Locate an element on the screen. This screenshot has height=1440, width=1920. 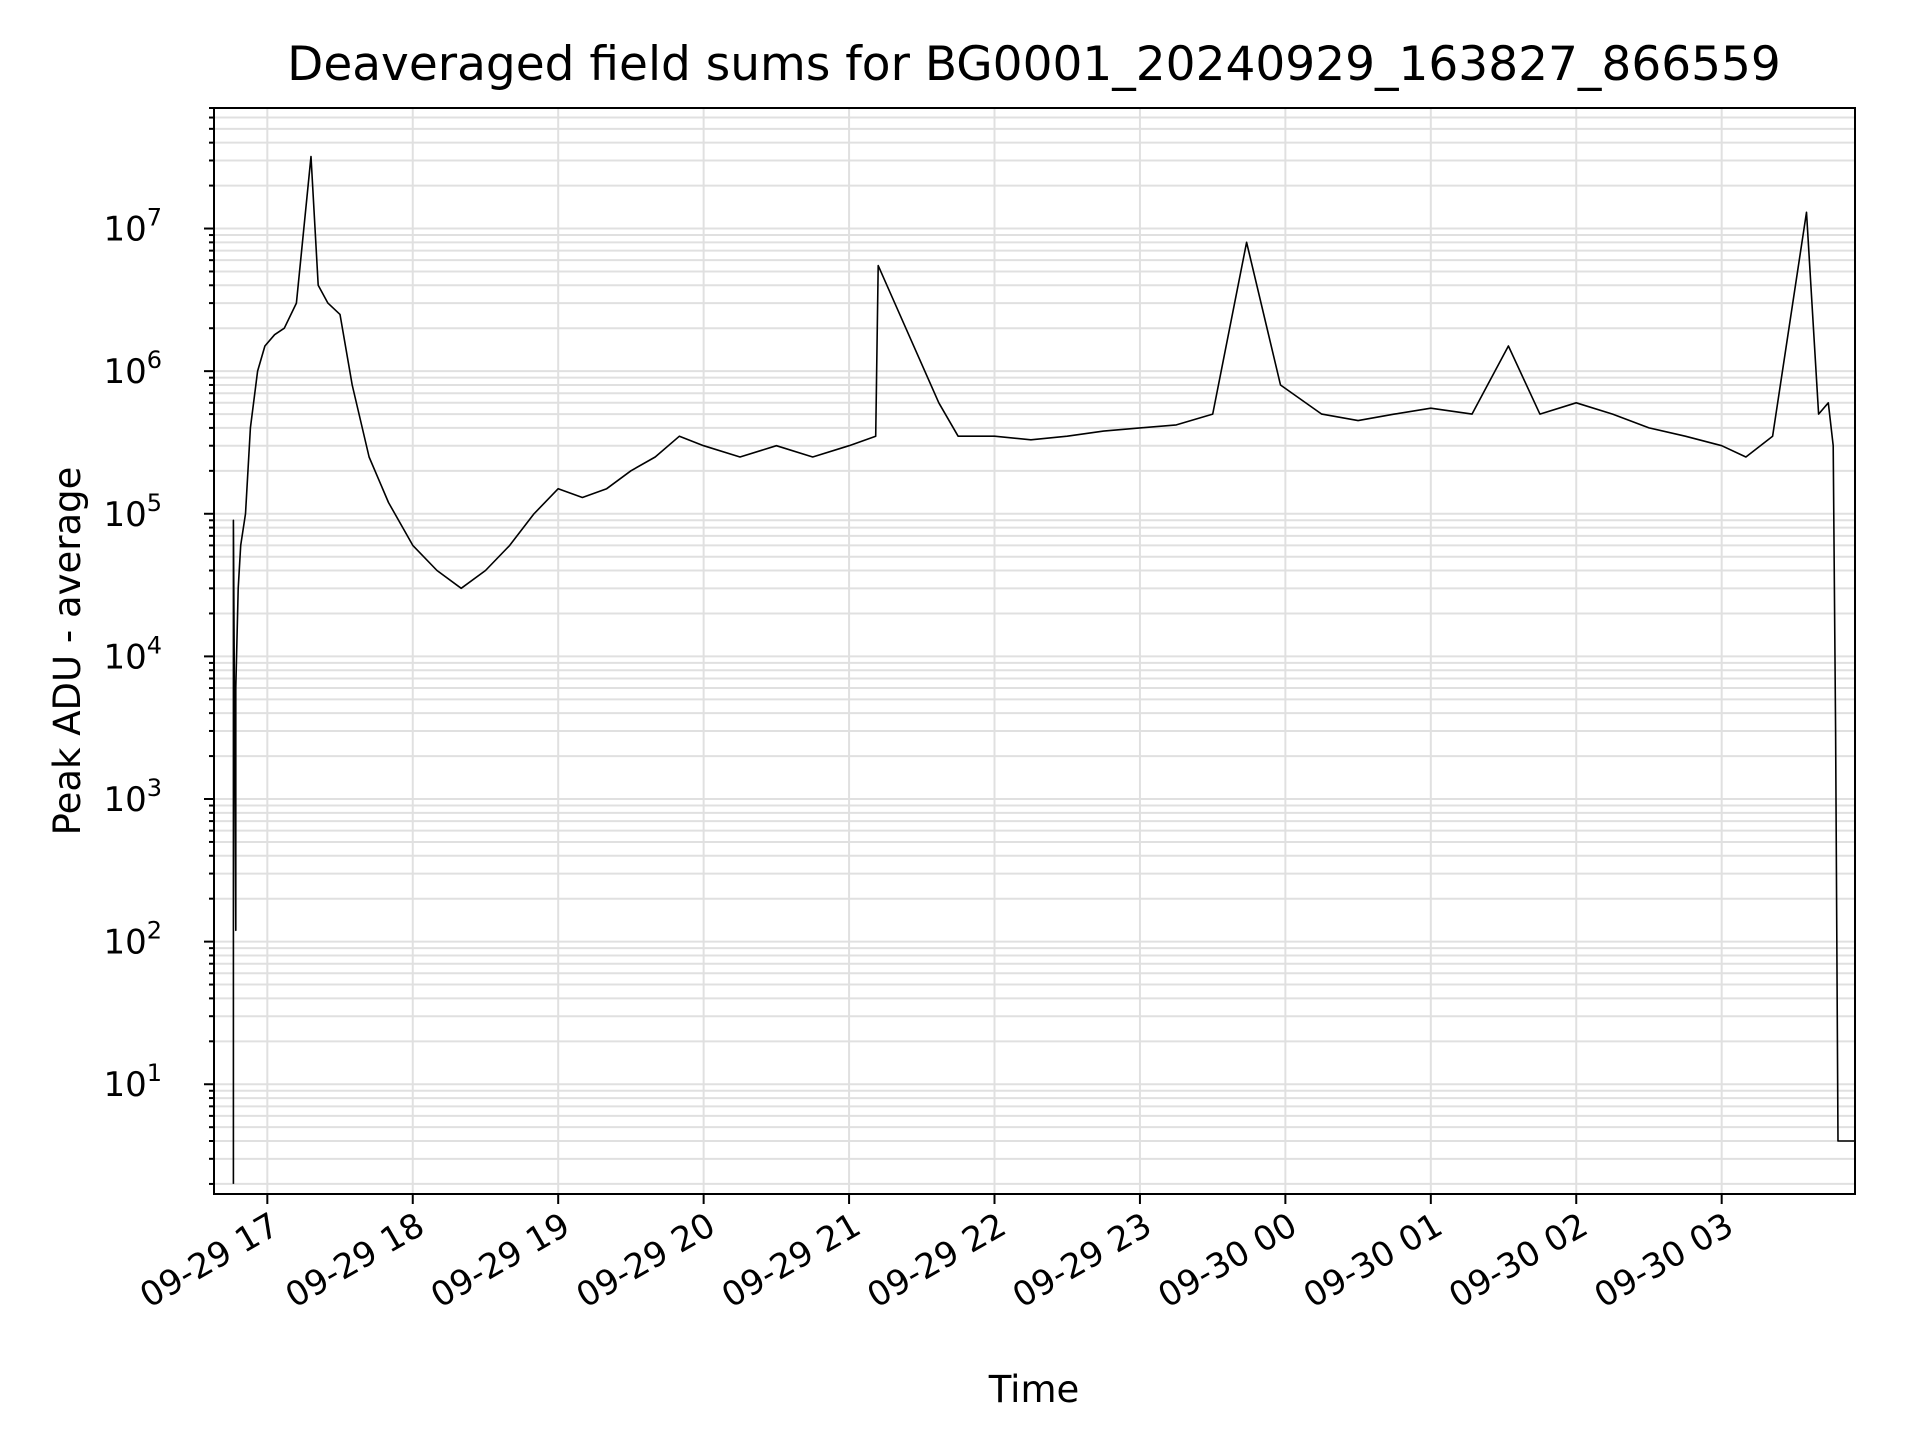
y-tick-label: 10⁵ is located at coordinates (132, 512).